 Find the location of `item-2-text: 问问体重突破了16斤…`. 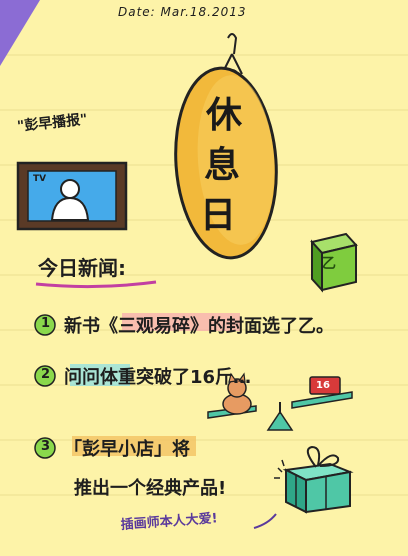

item-2-text: 问问体重突破了16斤… is located at coordinates (158, 377).